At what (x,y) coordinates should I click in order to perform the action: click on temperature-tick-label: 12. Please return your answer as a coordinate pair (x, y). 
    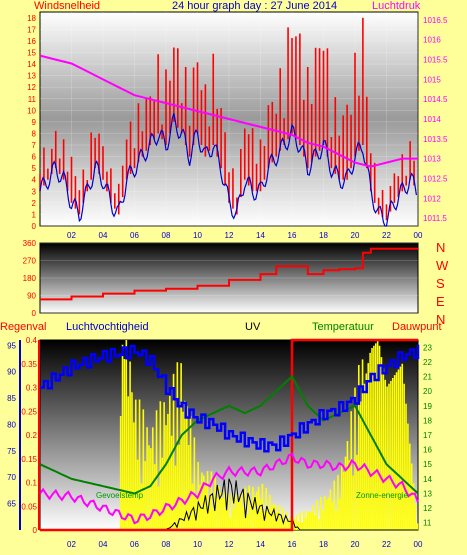
    Looking at the image, I should click on (427, 508).